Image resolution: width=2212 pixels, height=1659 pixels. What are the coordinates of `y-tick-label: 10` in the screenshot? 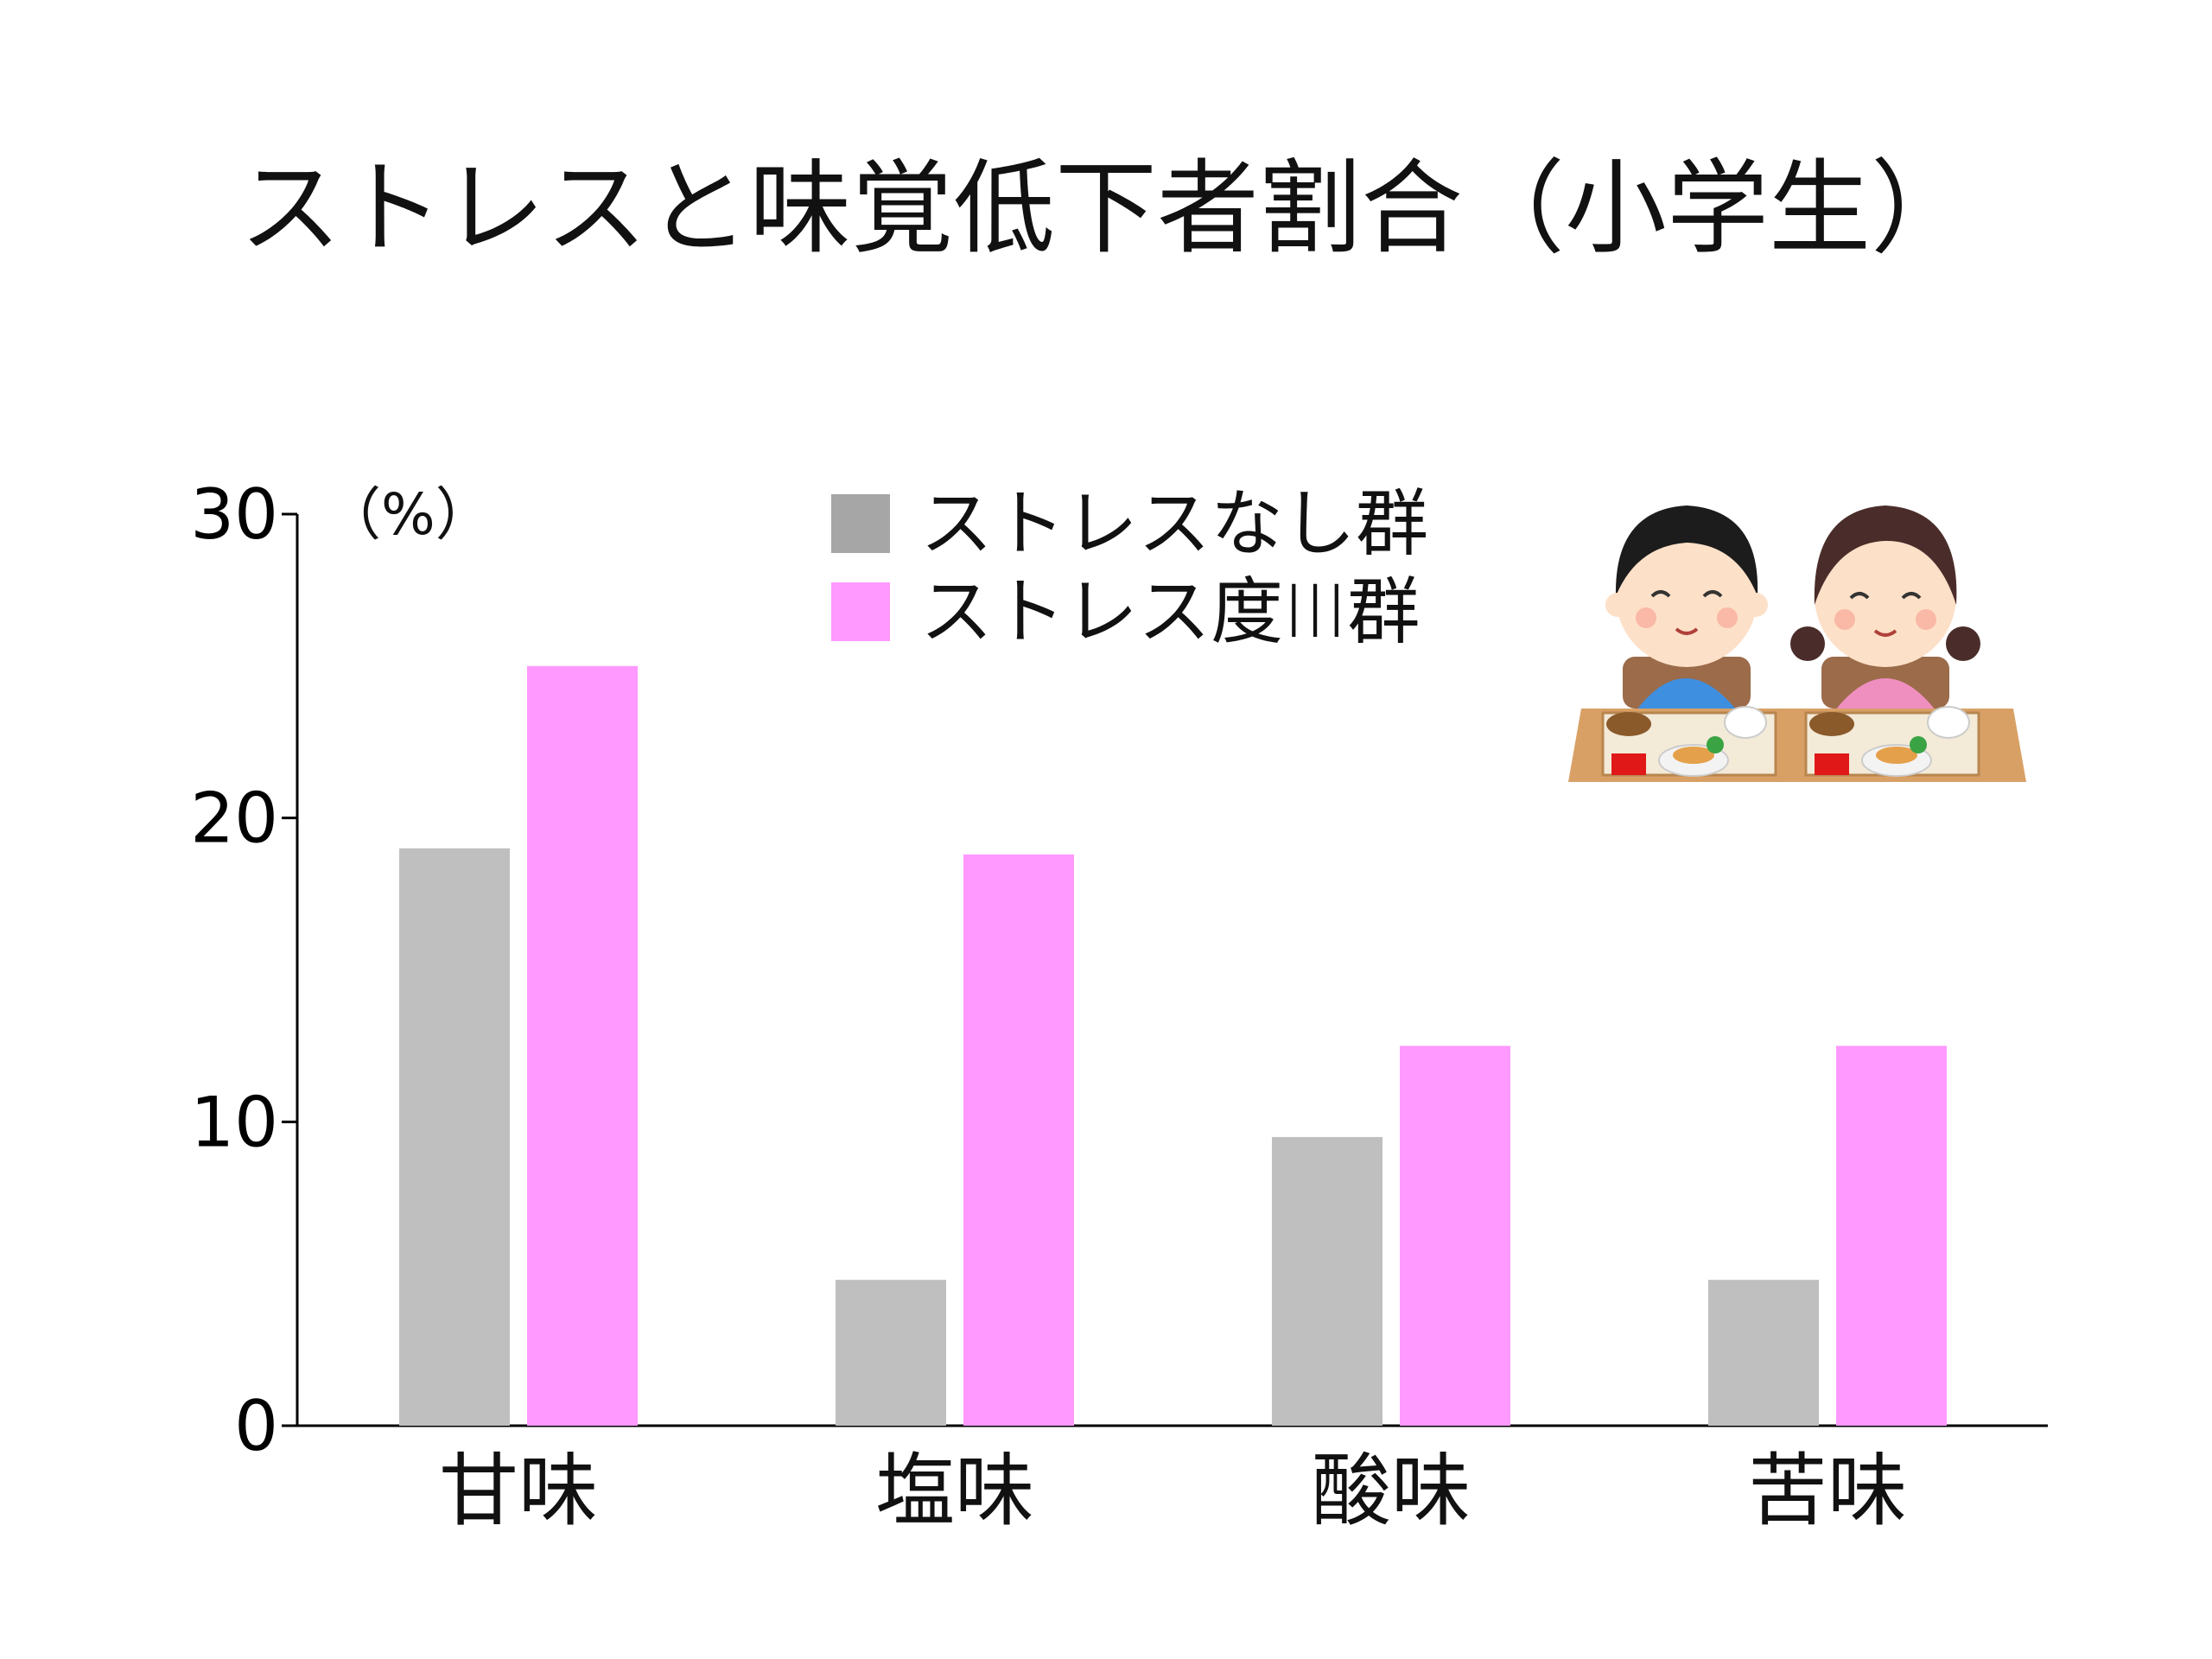 It's located at (234, 1122).